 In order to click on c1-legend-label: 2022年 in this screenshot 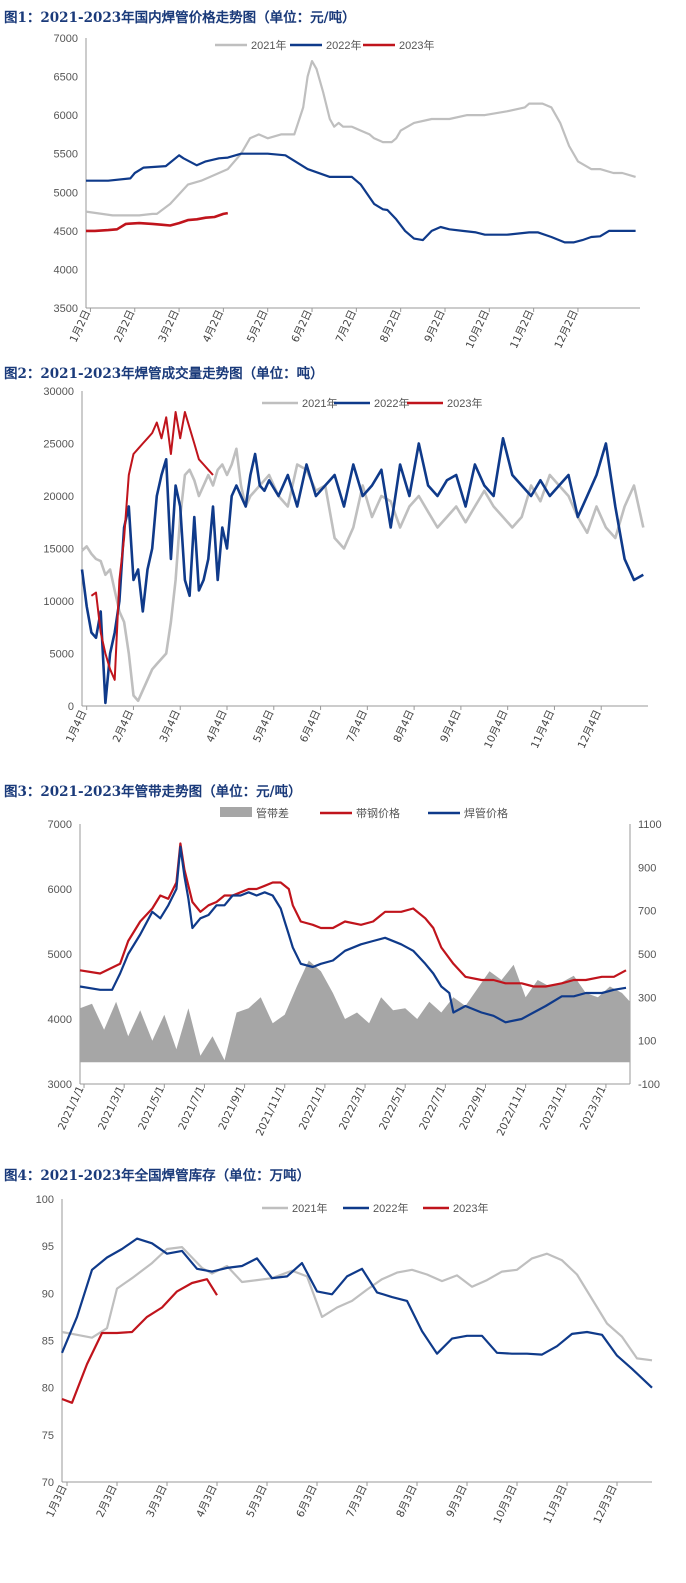, I will do `click(343, 45)`.